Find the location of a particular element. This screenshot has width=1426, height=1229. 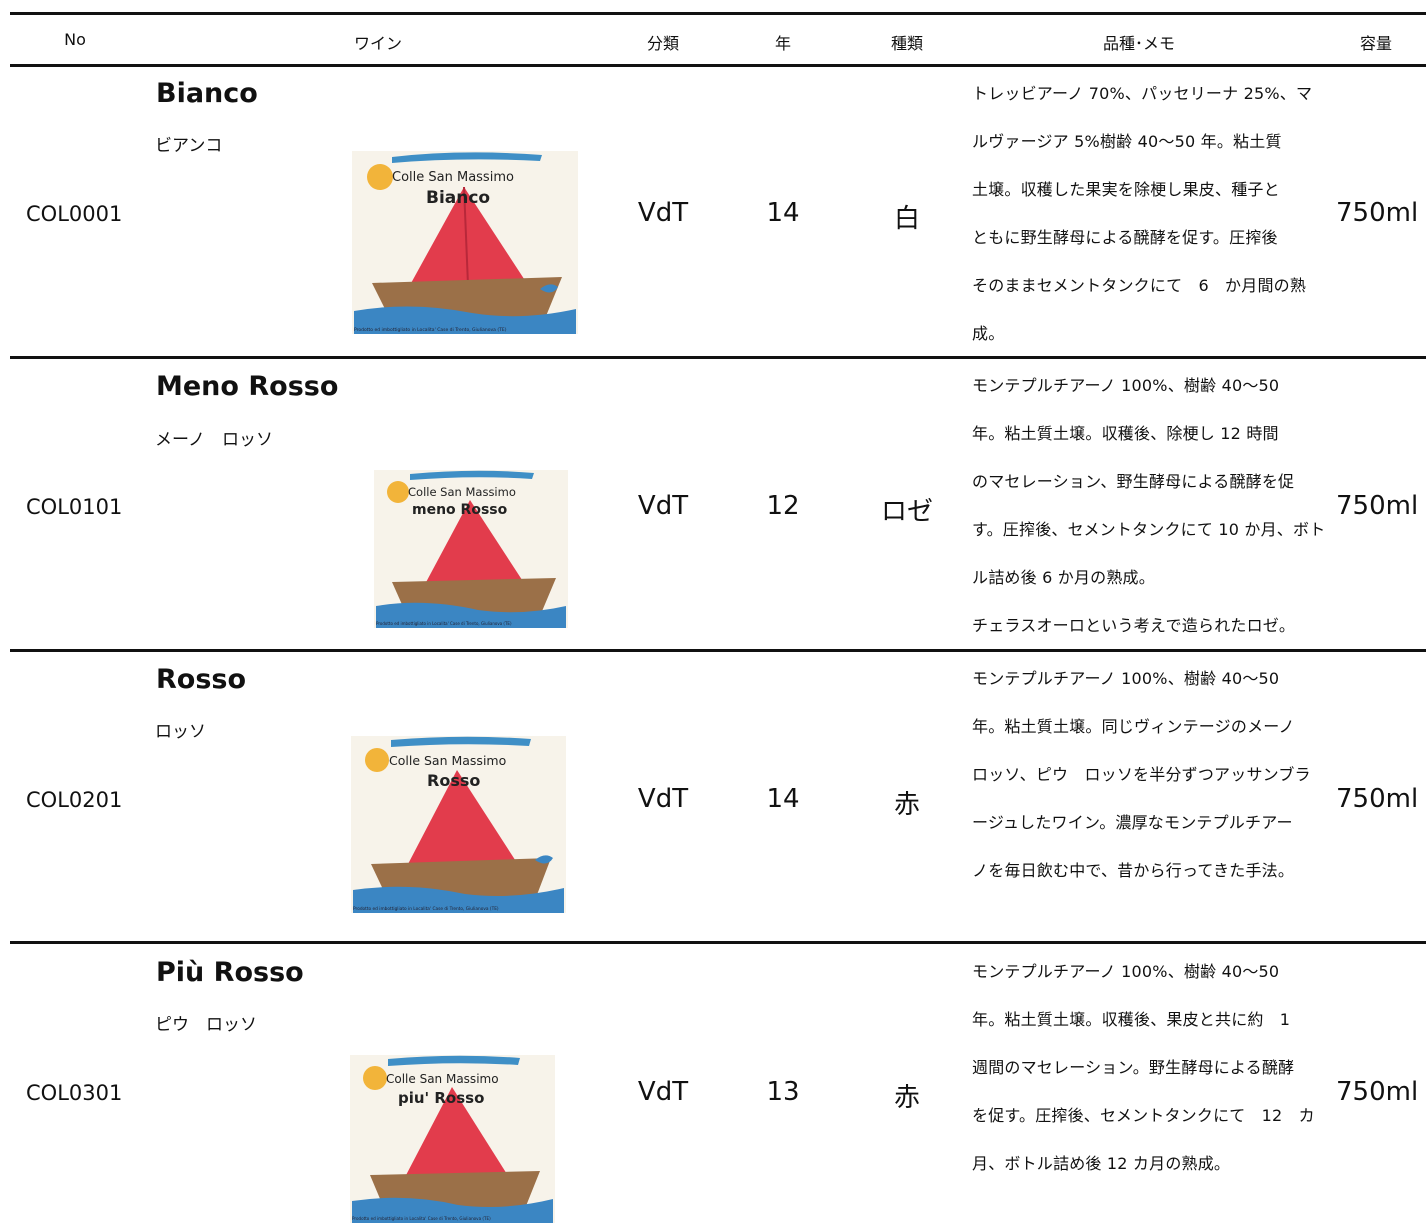

memo-line: 年。粘土質土壌。収穫後、果皮と共に約 1 is located at coordinates (1131, 1019).